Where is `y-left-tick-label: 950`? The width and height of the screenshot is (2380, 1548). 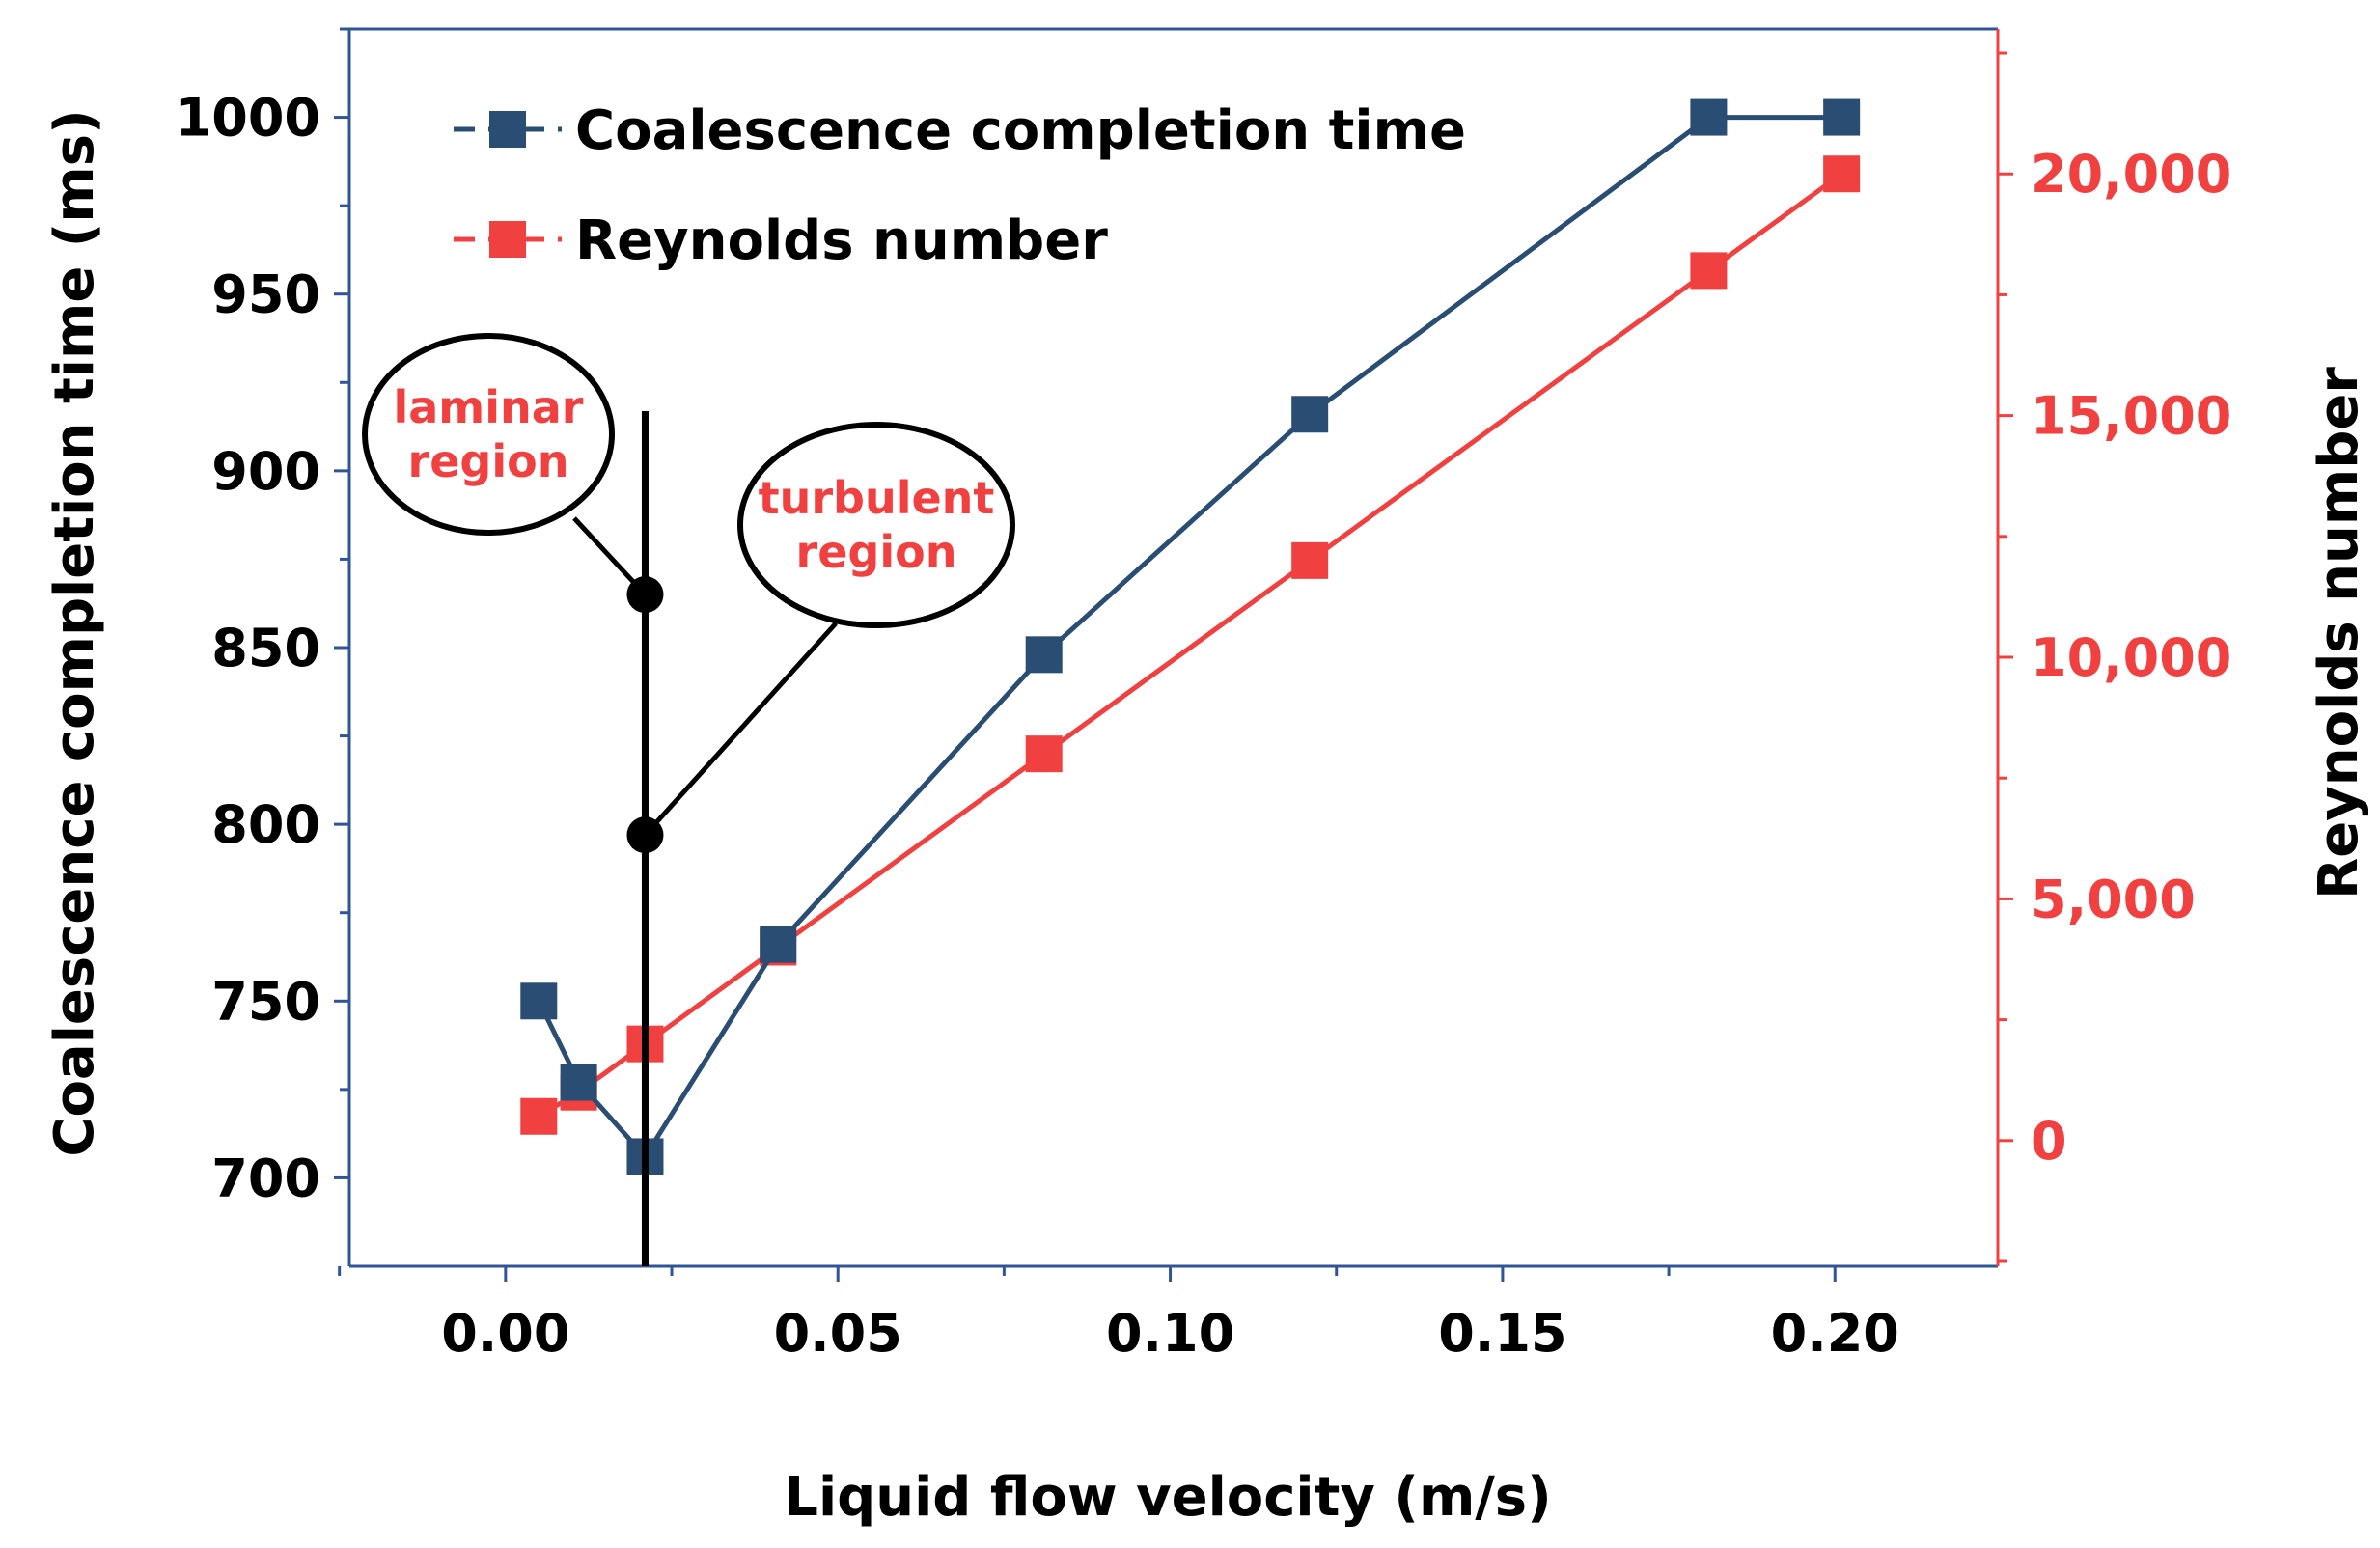
y-left-tick-label: 950 is located at coordinates (265, 294).